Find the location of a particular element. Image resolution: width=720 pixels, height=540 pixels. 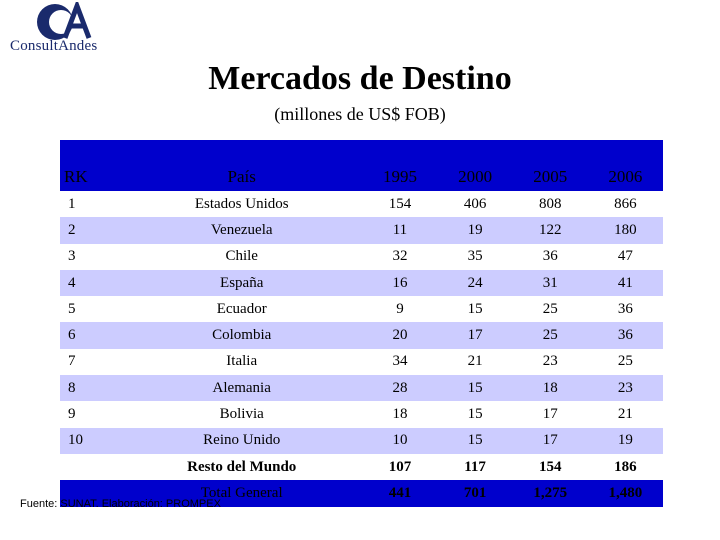

total-row: Total General 441 701 1,275 1,480 is located at coordinates (361, 494).